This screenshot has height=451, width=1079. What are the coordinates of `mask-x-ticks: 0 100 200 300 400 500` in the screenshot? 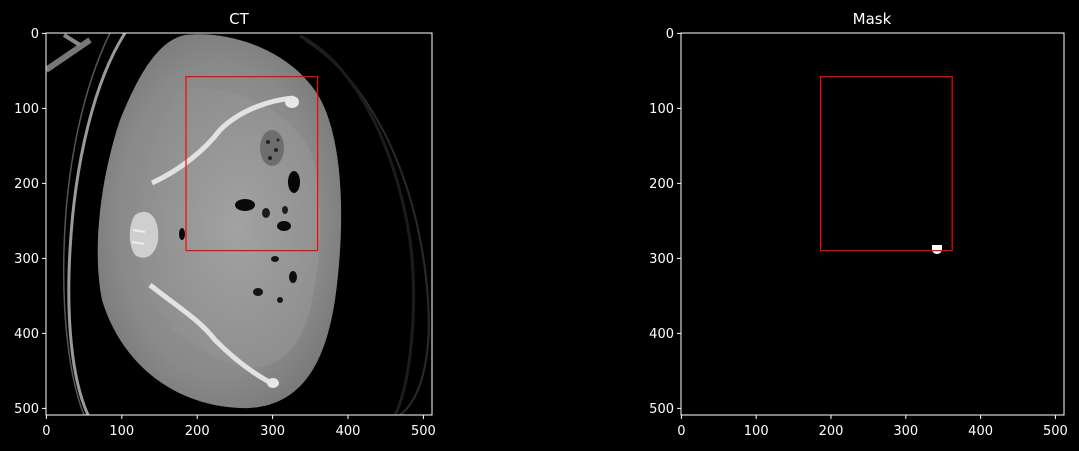 It's located at (872, 427).